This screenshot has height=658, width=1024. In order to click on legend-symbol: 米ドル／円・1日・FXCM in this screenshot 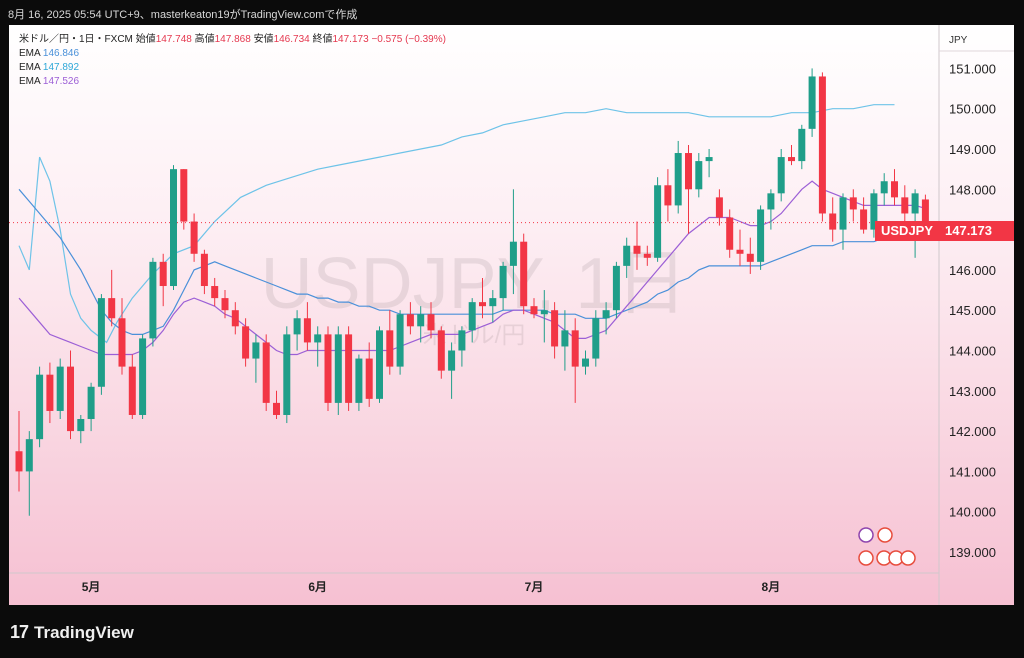, I will do `click(76, 39)`.